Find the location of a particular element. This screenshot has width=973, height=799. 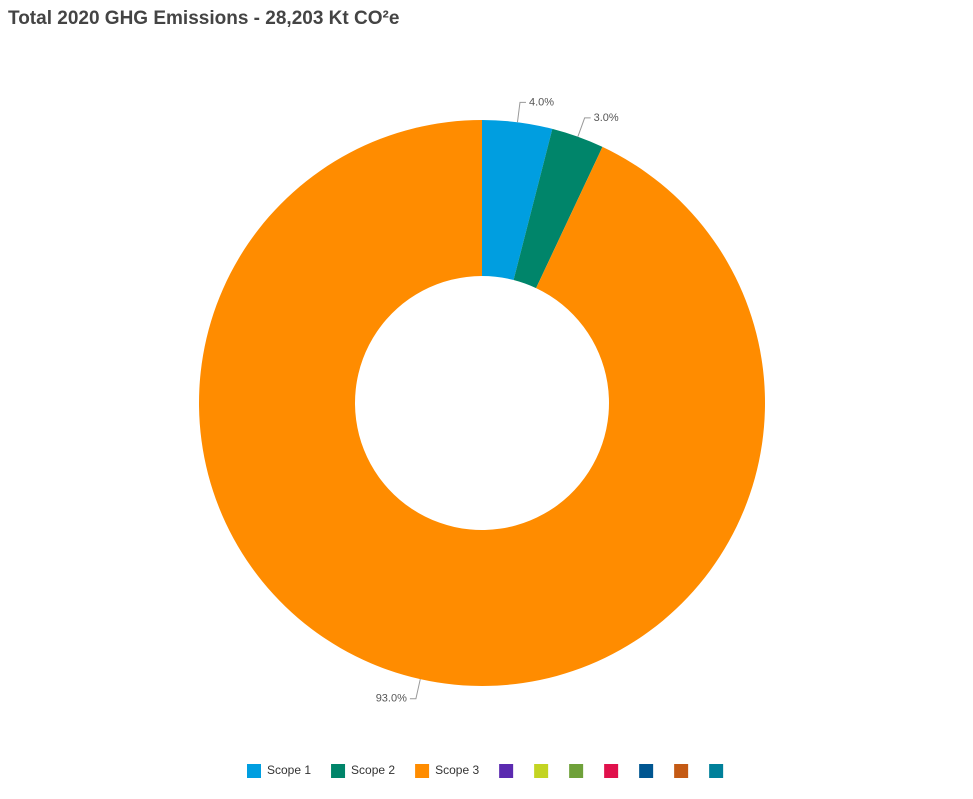

legend-label: Scope 1 is located at coordinates (289, 770).